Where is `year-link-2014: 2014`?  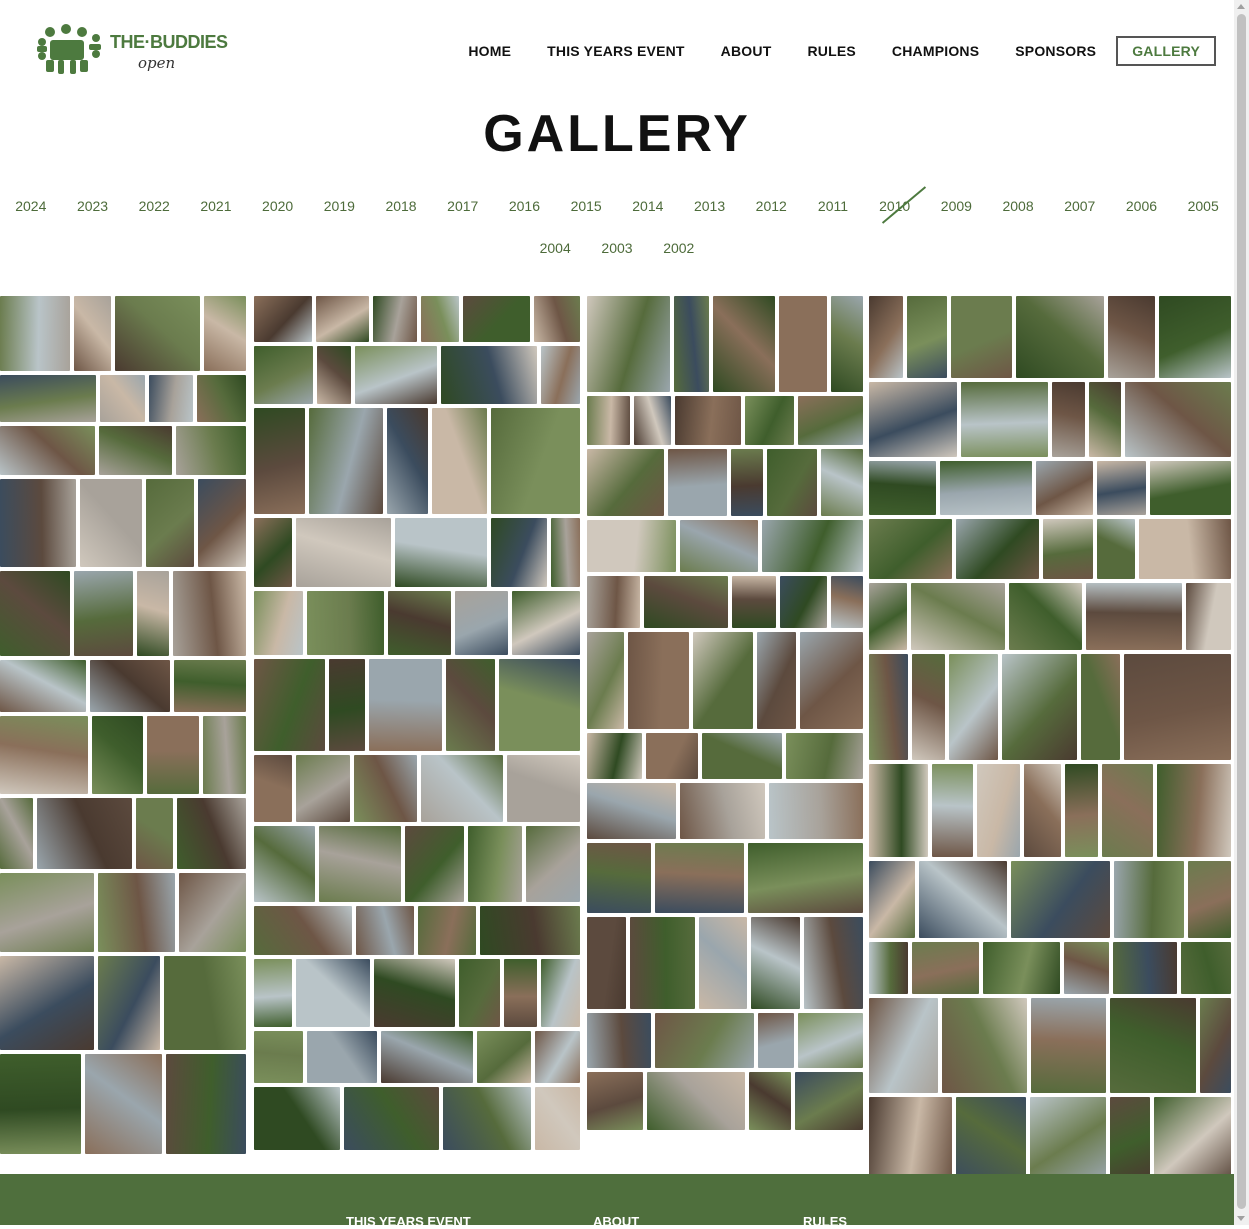 year-link-2014: 2014 is located at coordinates (648, 206).